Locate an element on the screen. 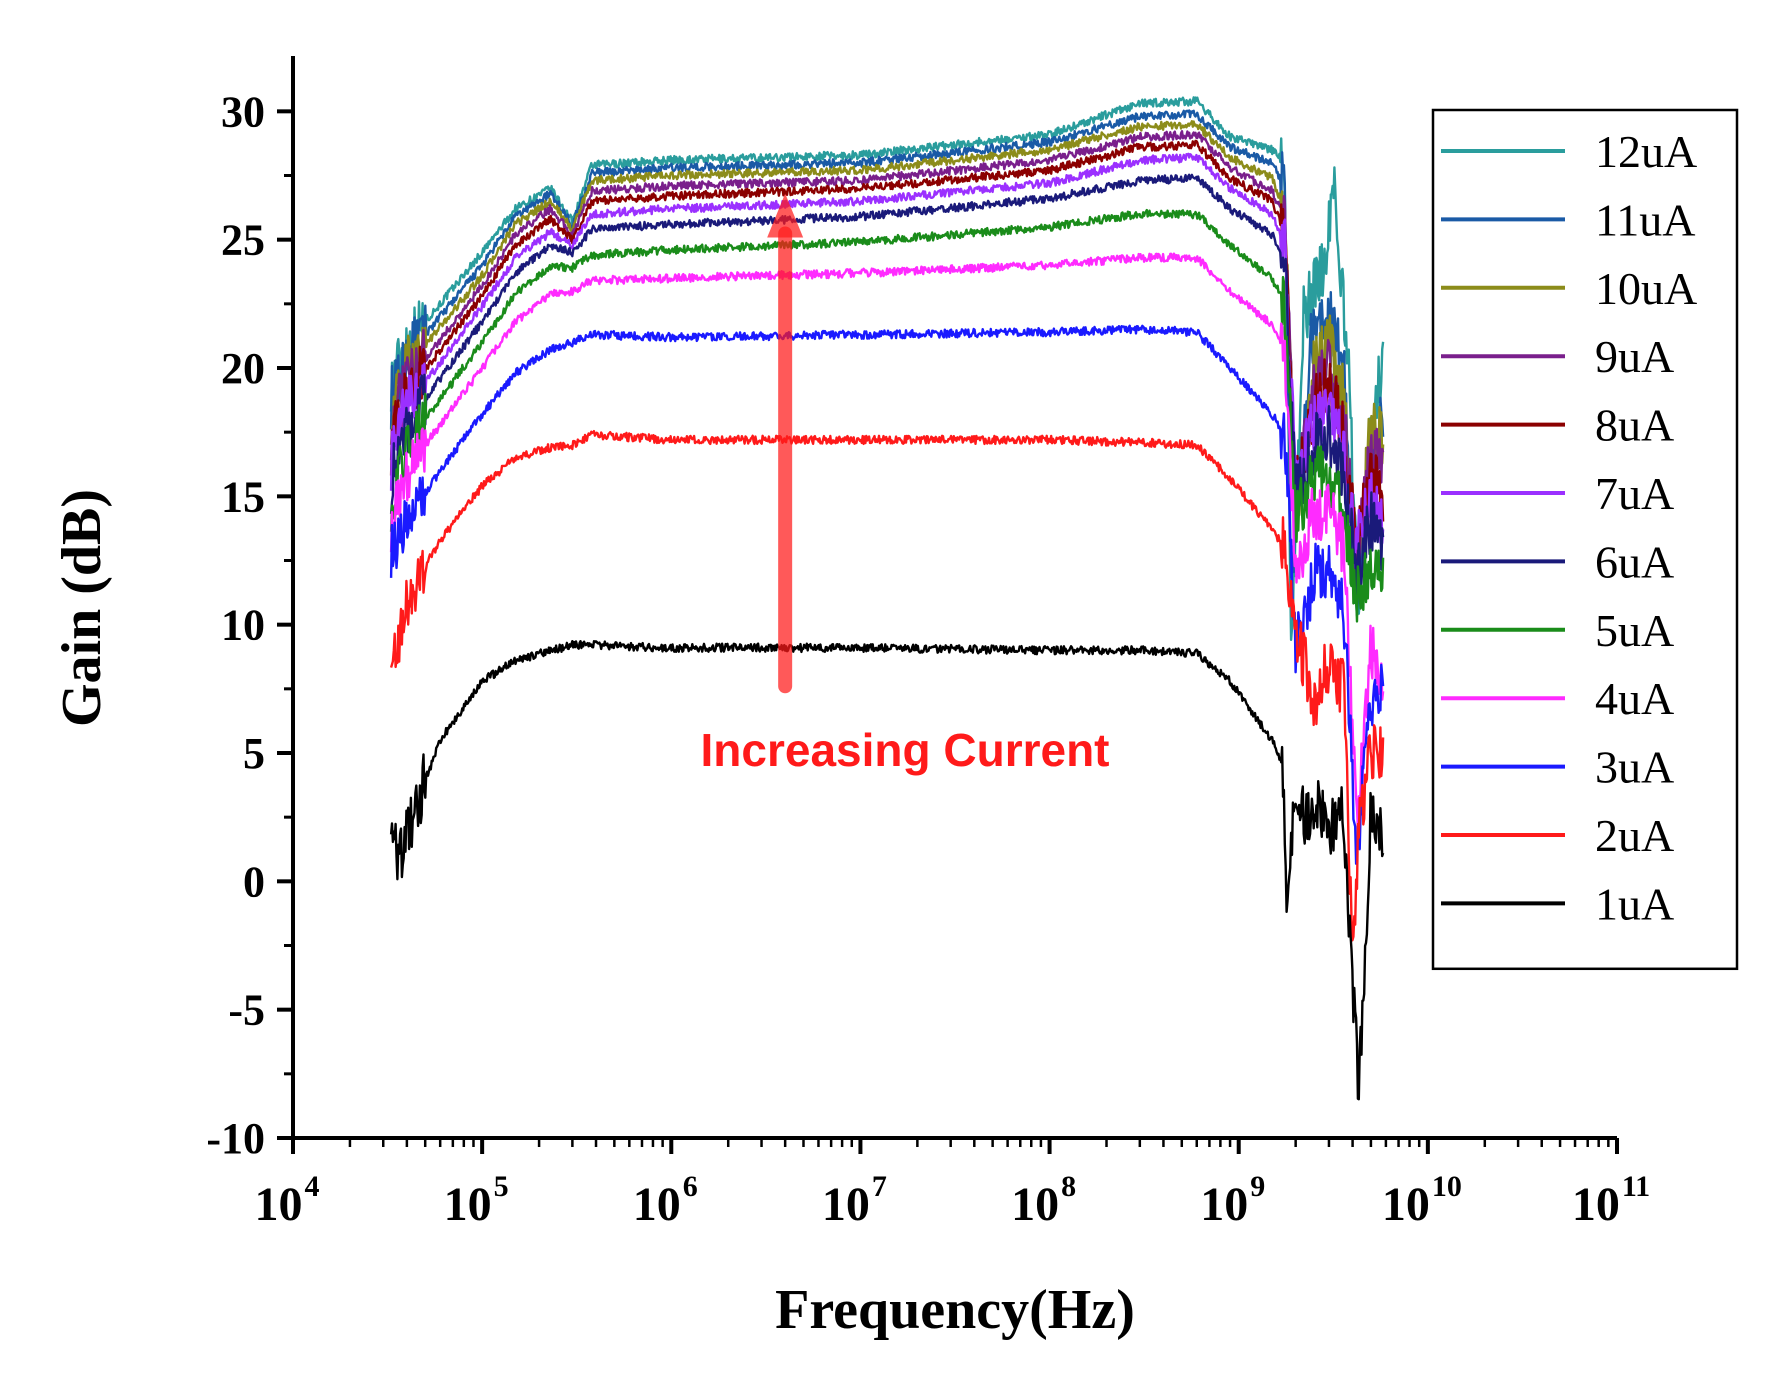 Image resolution: width=1779 pixels, height=1374 pixels. legend-label-3uA: 3uA is located at coordinates (1634, 767).